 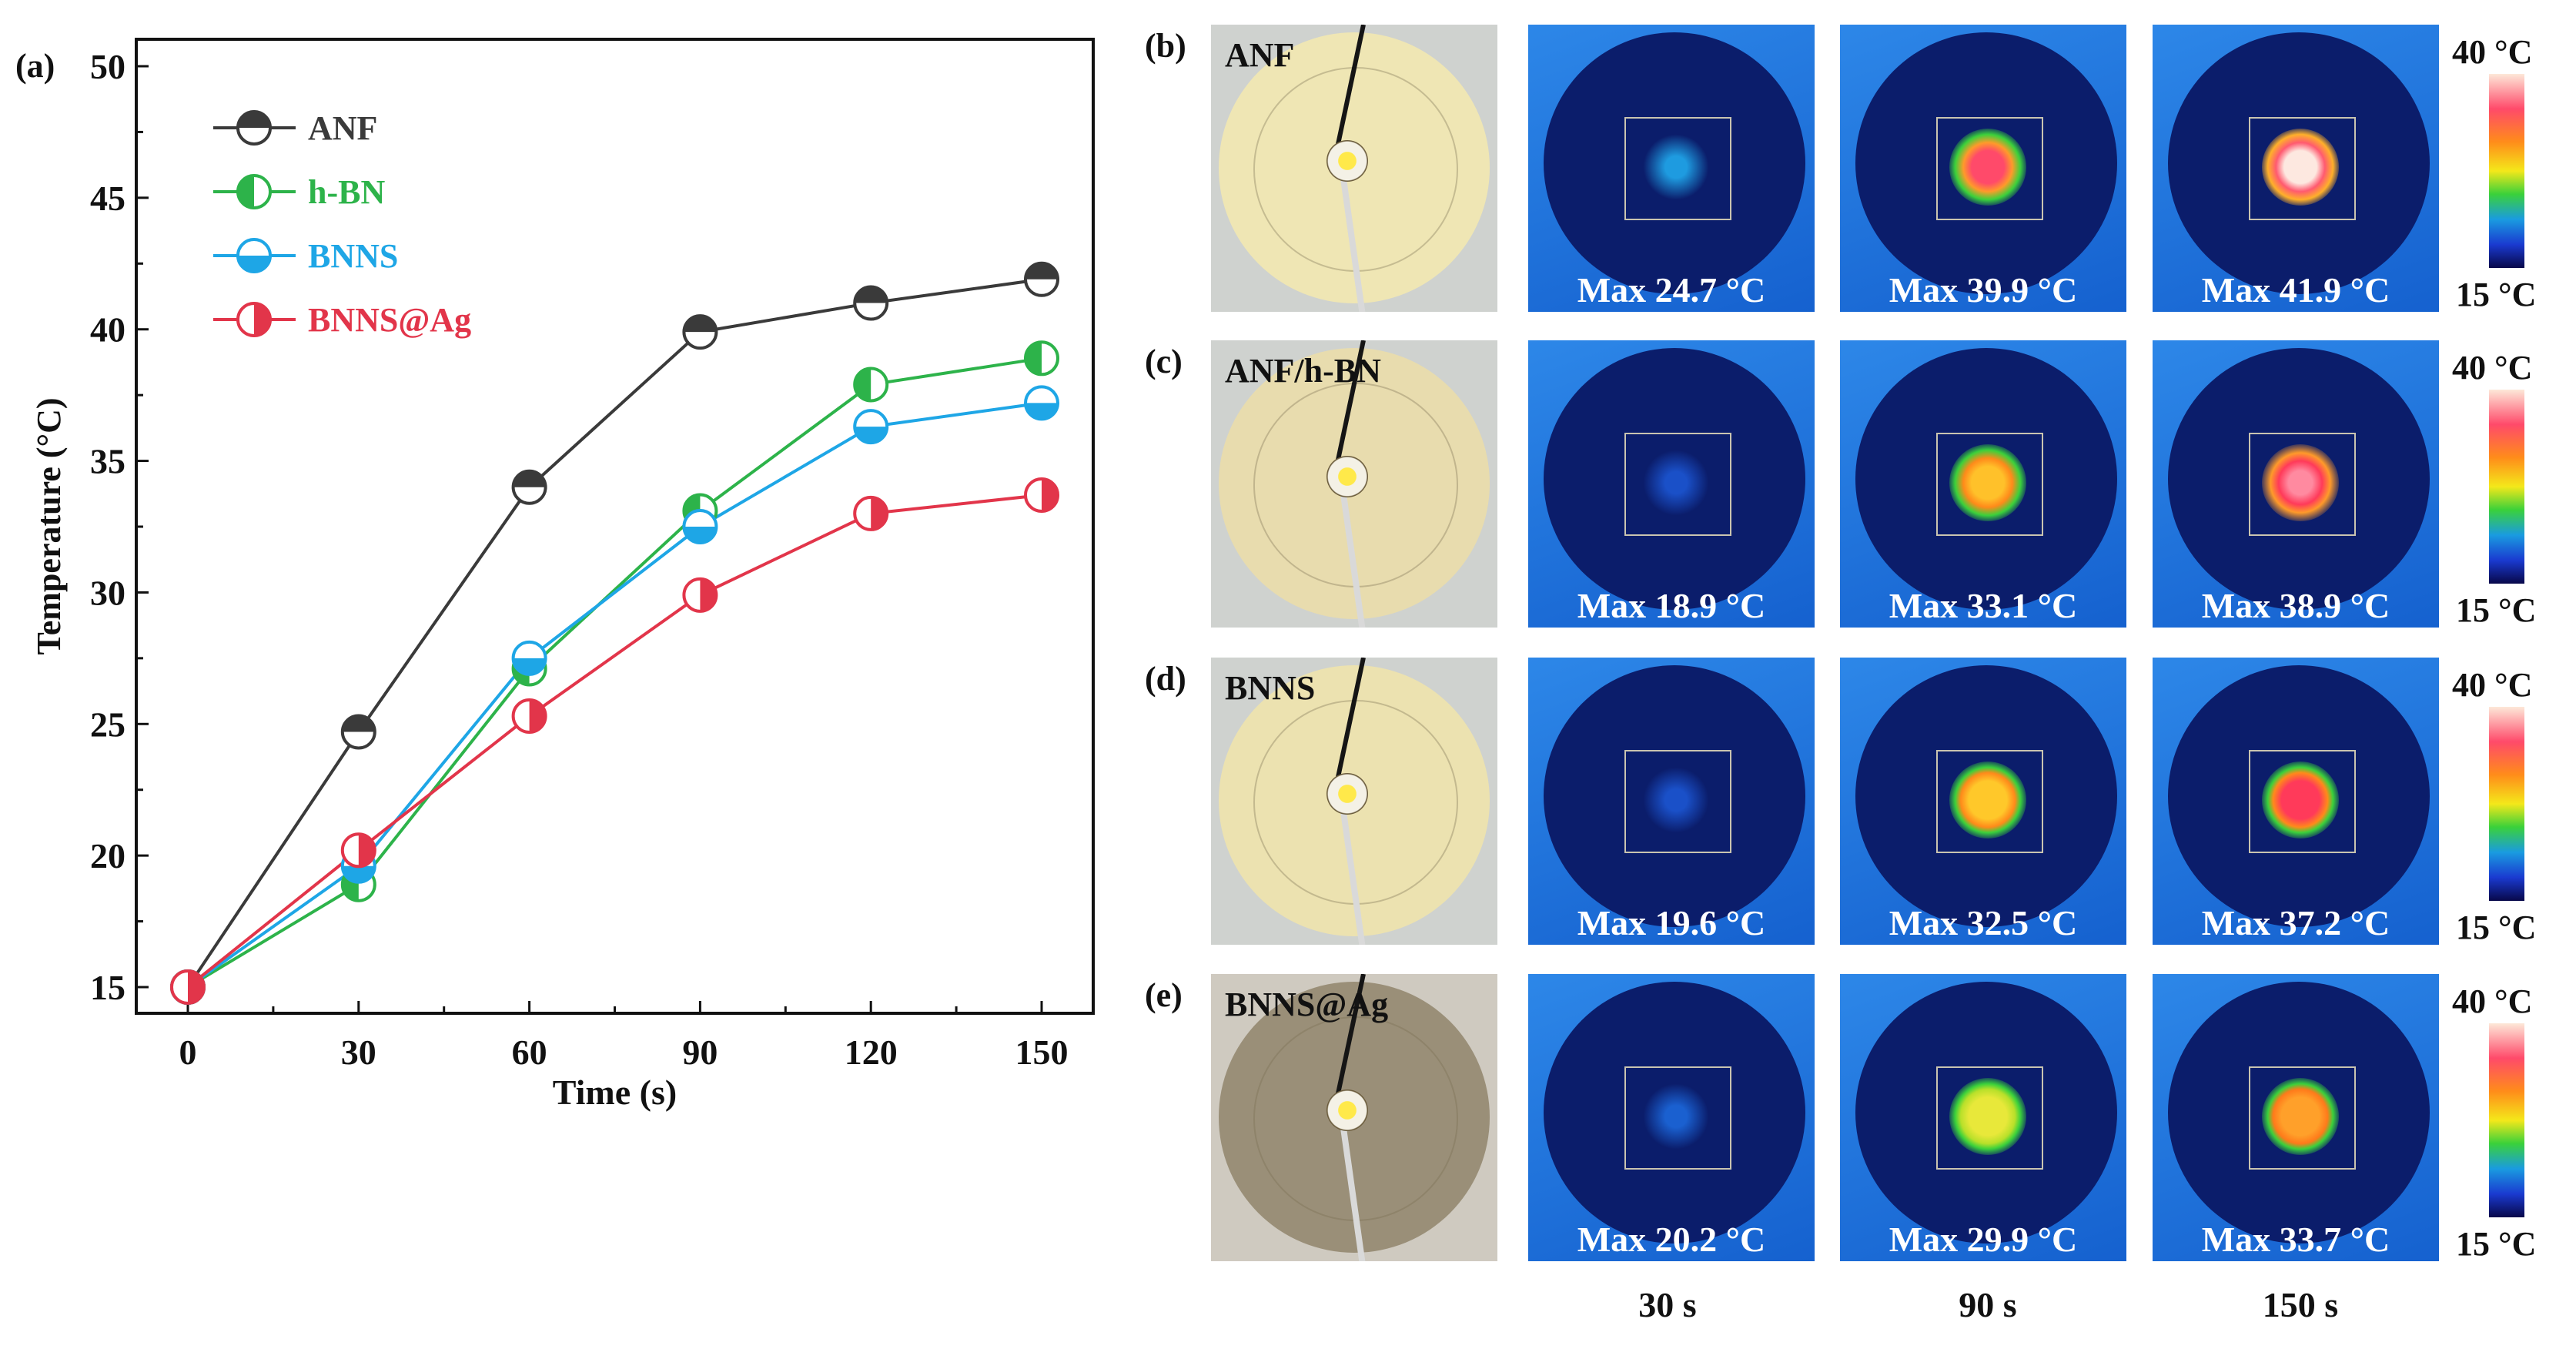 What do you see at coordinates (1983, 922) in the screenshot?
I see `max-temperature: Max 32.5 °C` at bounding box center [1983, 922].